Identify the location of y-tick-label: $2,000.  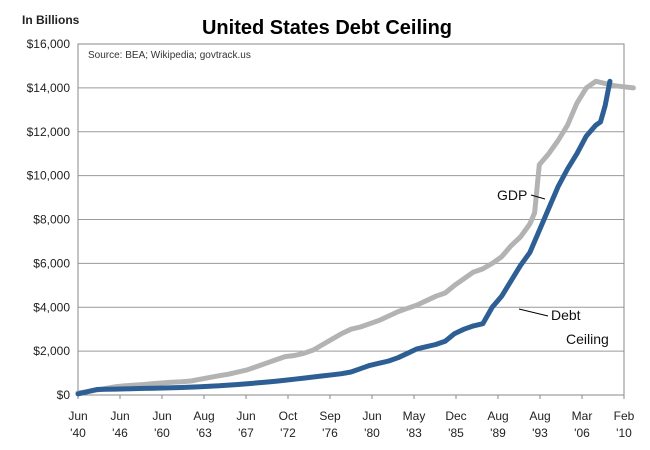
(51, 351).